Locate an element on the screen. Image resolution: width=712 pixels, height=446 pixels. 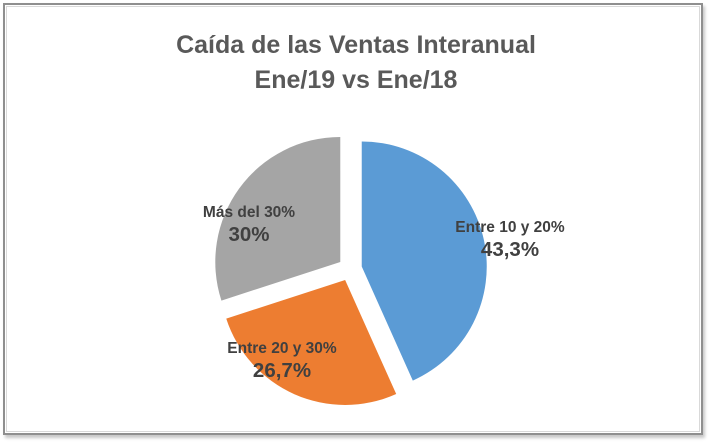
pie-label-mas-del-30: Más del 30% 30% is located at coordinates (249, 225).